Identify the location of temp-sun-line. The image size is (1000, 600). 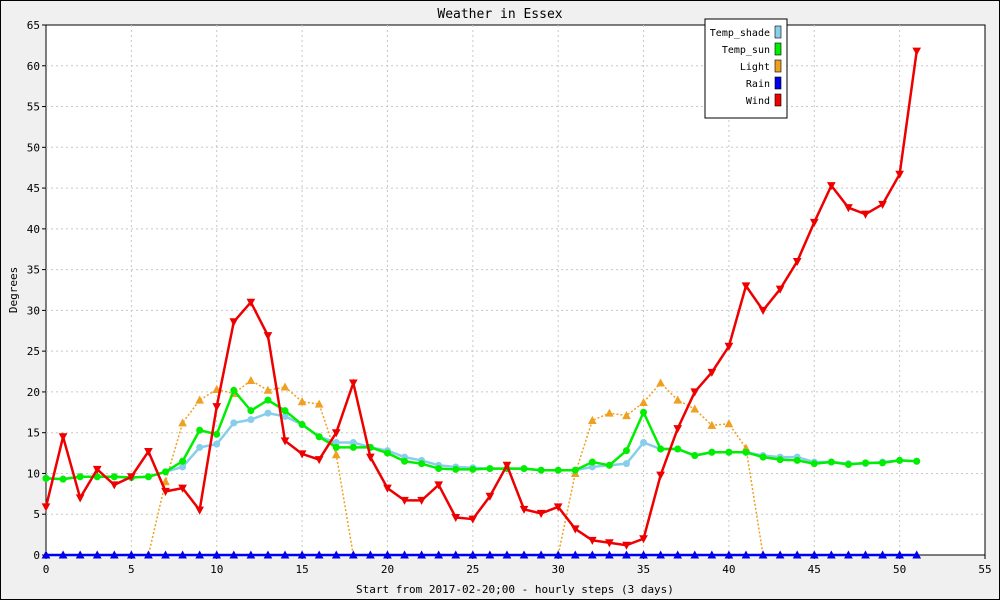
(481, 434).